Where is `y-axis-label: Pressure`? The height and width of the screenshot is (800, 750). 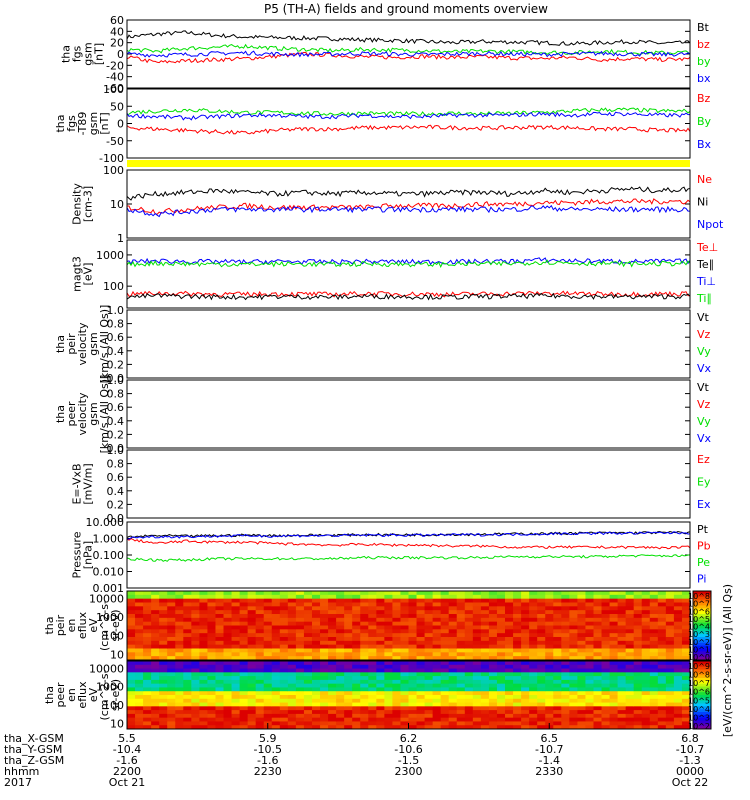 y-axis-label: Pressure is located at coordinates (77, 554).